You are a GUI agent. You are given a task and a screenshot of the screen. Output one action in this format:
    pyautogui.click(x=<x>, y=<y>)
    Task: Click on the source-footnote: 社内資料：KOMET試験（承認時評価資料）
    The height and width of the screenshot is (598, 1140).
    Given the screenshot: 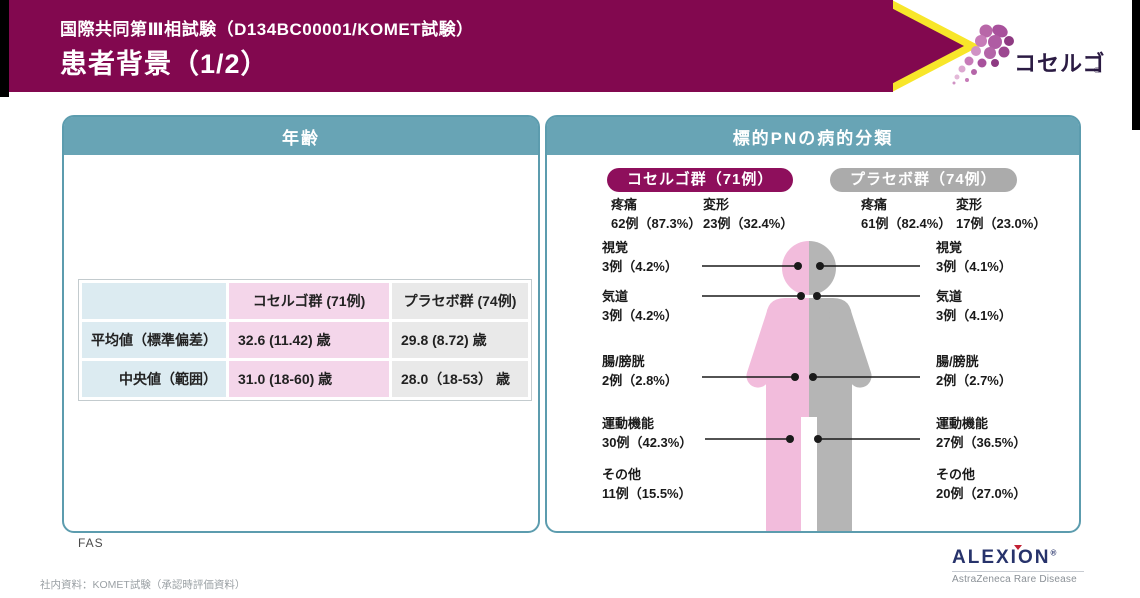 What is the action you would take?
    pyautogui.click(x=143, y=585)
    